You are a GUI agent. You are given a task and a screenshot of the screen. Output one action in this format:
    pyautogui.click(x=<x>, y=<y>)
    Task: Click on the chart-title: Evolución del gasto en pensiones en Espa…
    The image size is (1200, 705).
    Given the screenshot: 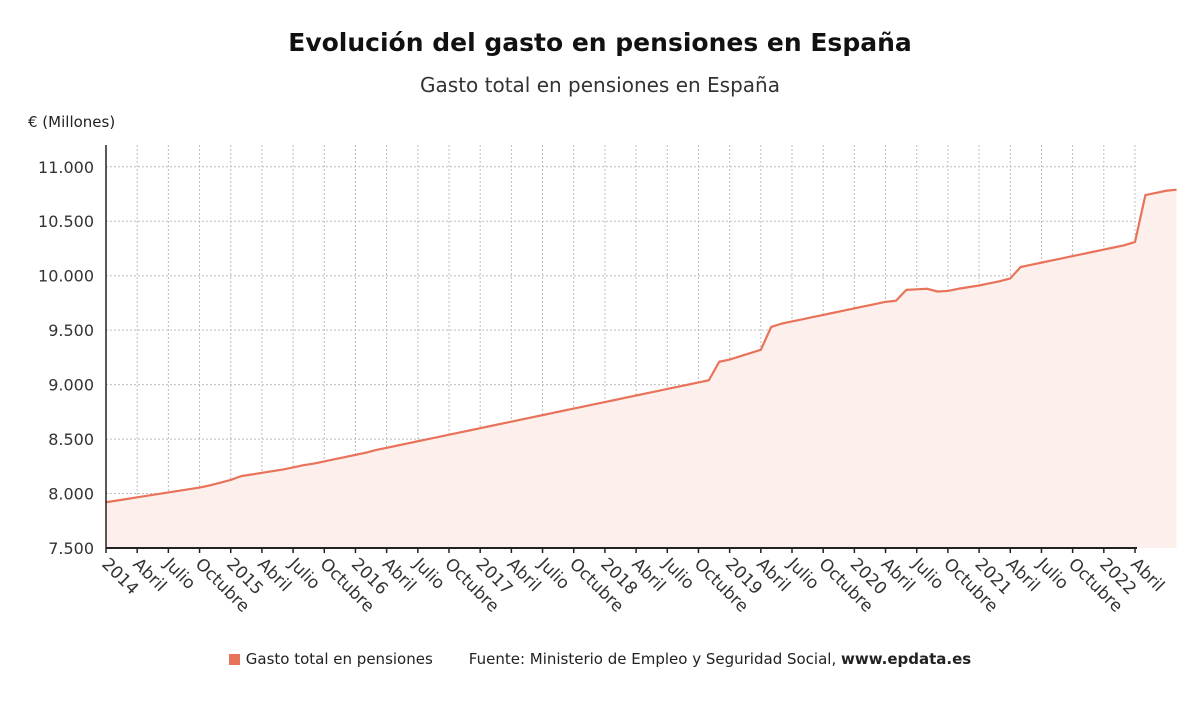 What is the action you would take?
    pyautogui.click(x=600, y=42)
    